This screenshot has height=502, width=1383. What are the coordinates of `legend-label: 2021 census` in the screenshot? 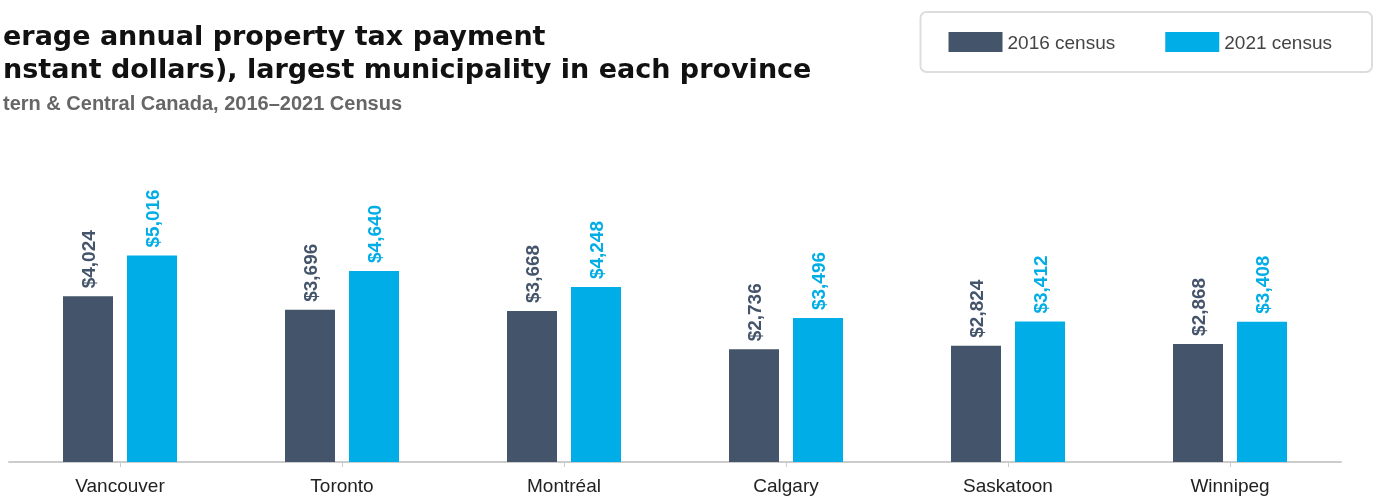 It's located at (1278, 42).